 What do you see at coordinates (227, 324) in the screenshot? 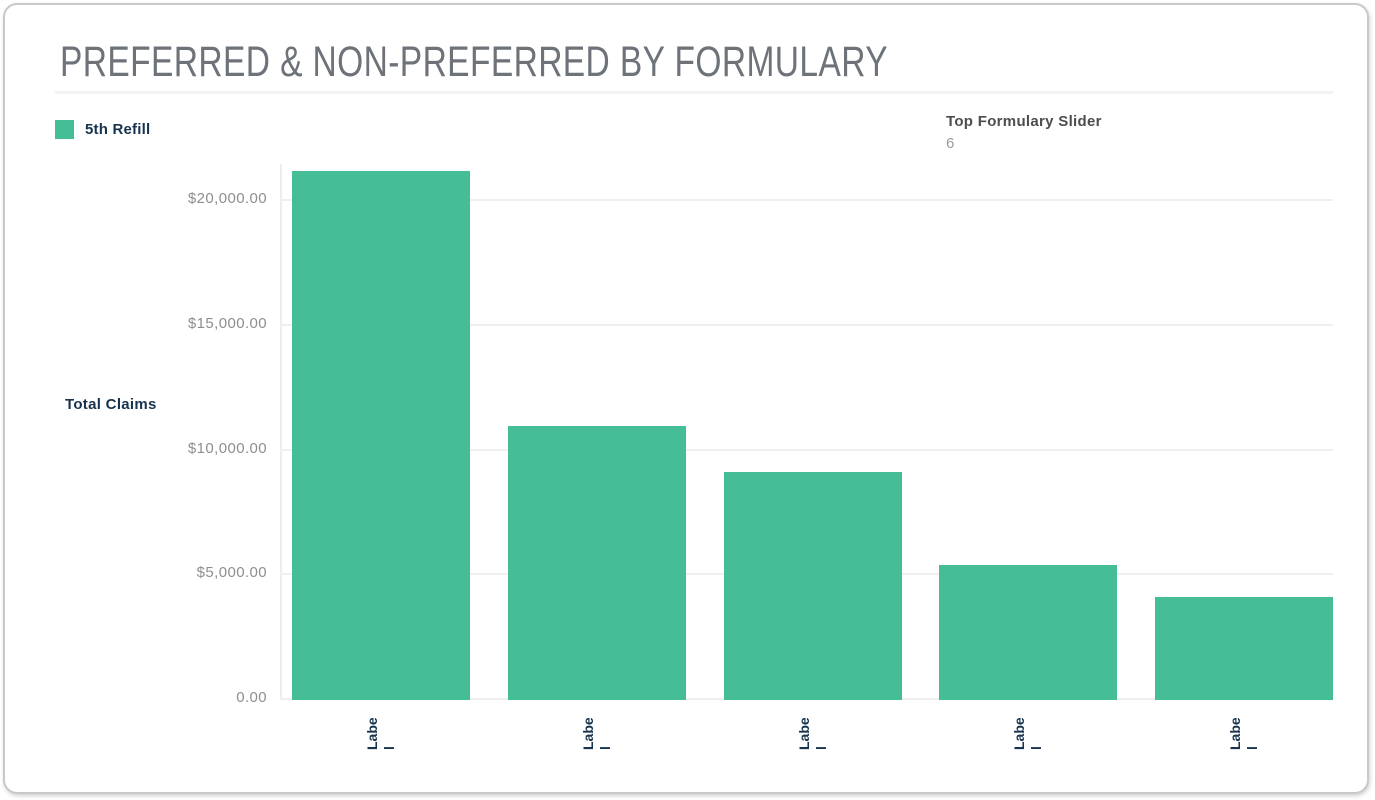
I see `y-tick-label: $15,000.00` at bounding box center [227, 324].